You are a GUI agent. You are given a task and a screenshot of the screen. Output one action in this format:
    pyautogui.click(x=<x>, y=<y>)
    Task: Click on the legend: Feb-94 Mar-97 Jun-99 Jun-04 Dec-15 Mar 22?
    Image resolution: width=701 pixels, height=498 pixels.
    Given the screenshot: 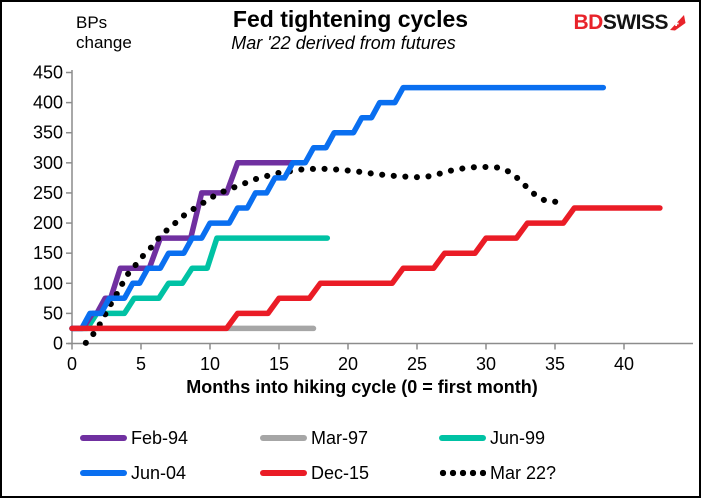 What is the action you would take?
    pyautogui.click(x=350, y=458)
    